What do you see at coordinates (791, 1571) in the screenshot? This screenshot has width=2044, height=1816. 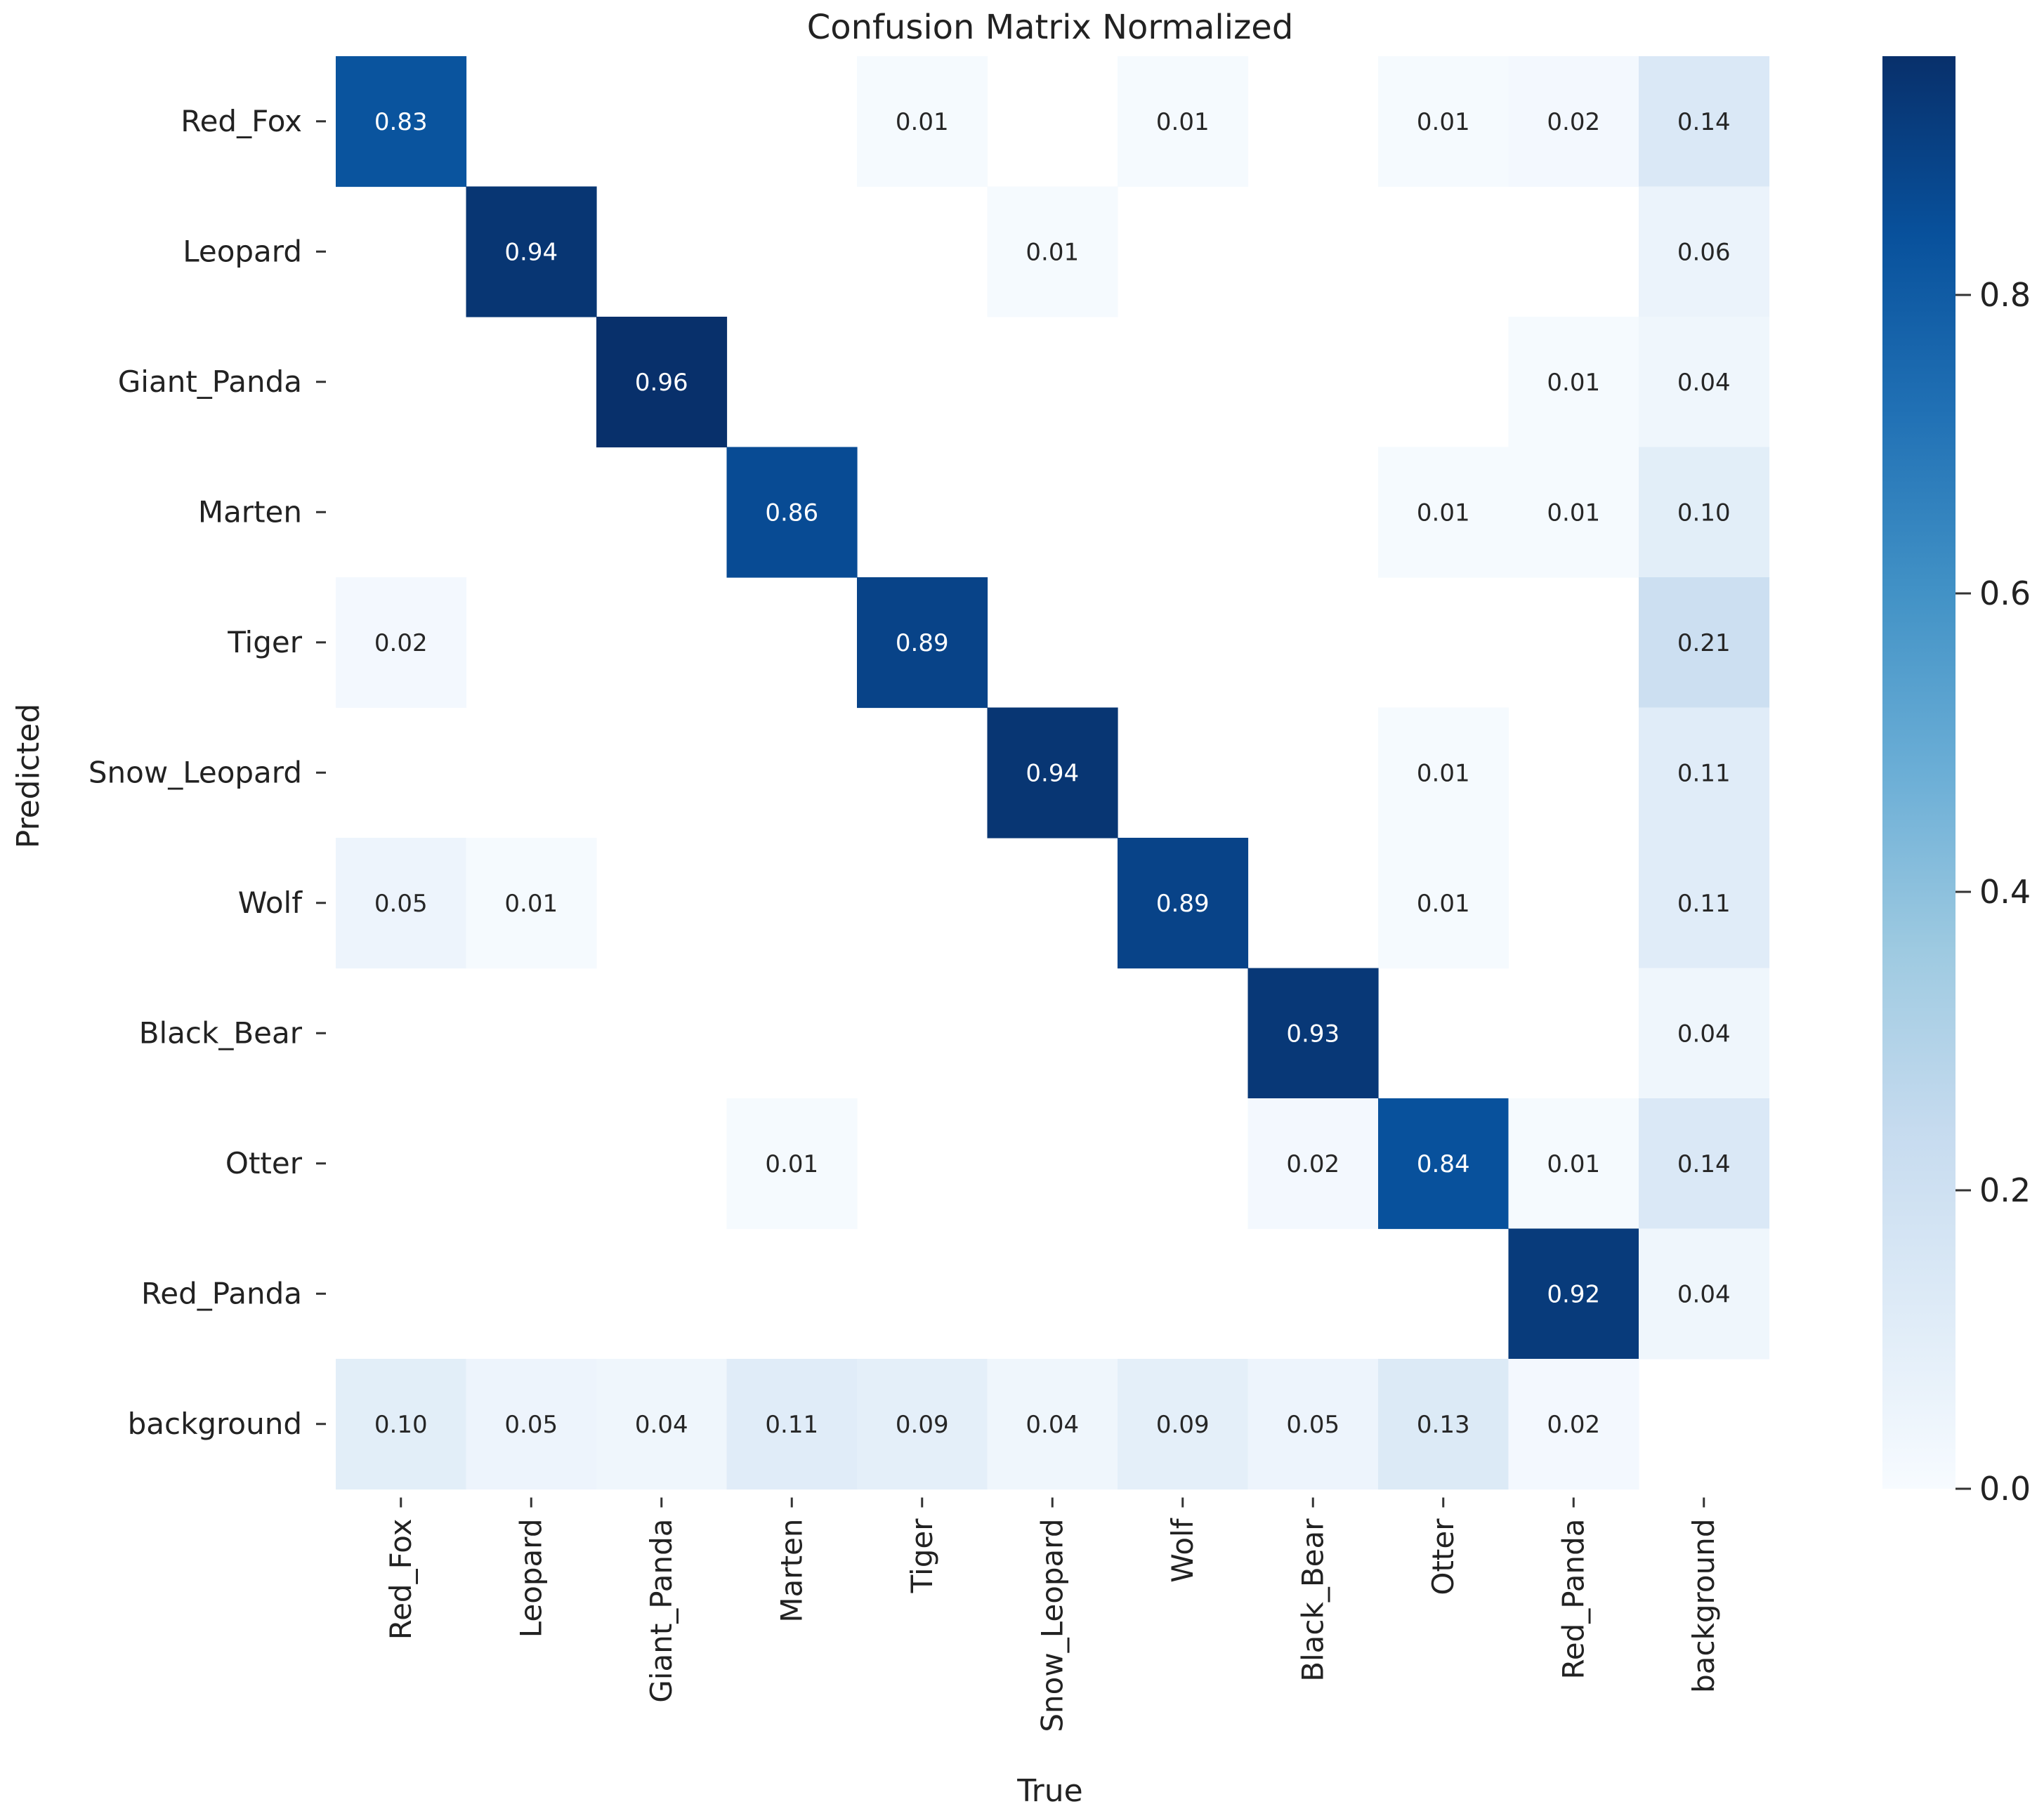 I see `x-tick-label: Marten` at bounding box center [791, 1571].